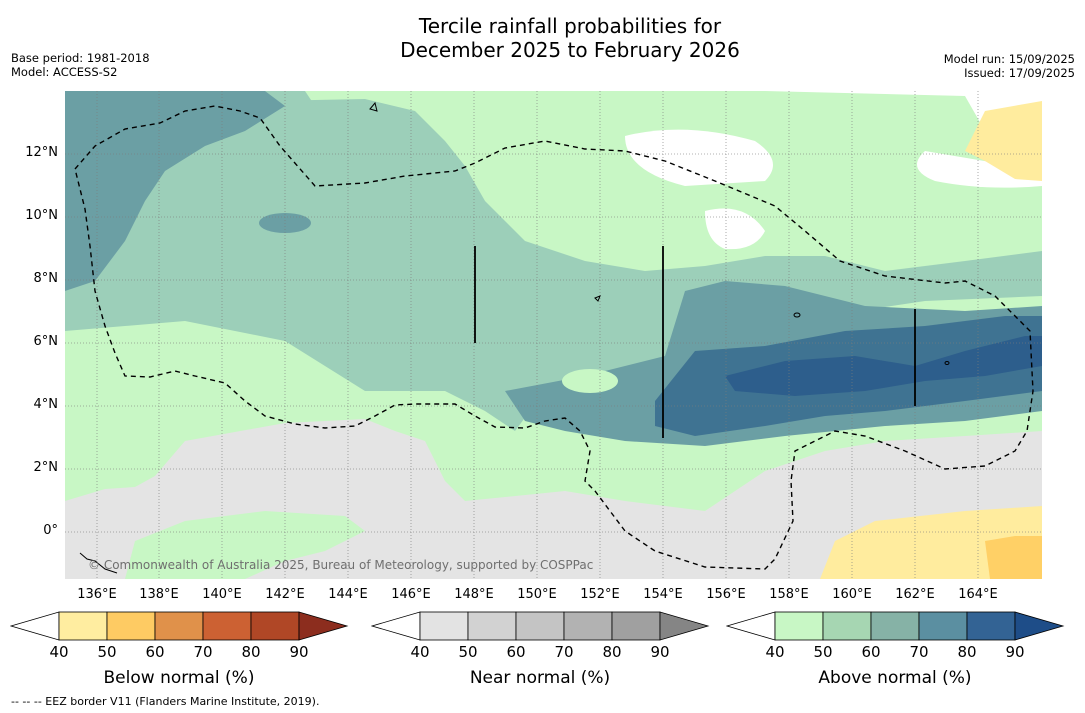 This screenshot has width=1085, height=713. I want to click on cb-above-tick-70: 70, so click(919, 652).